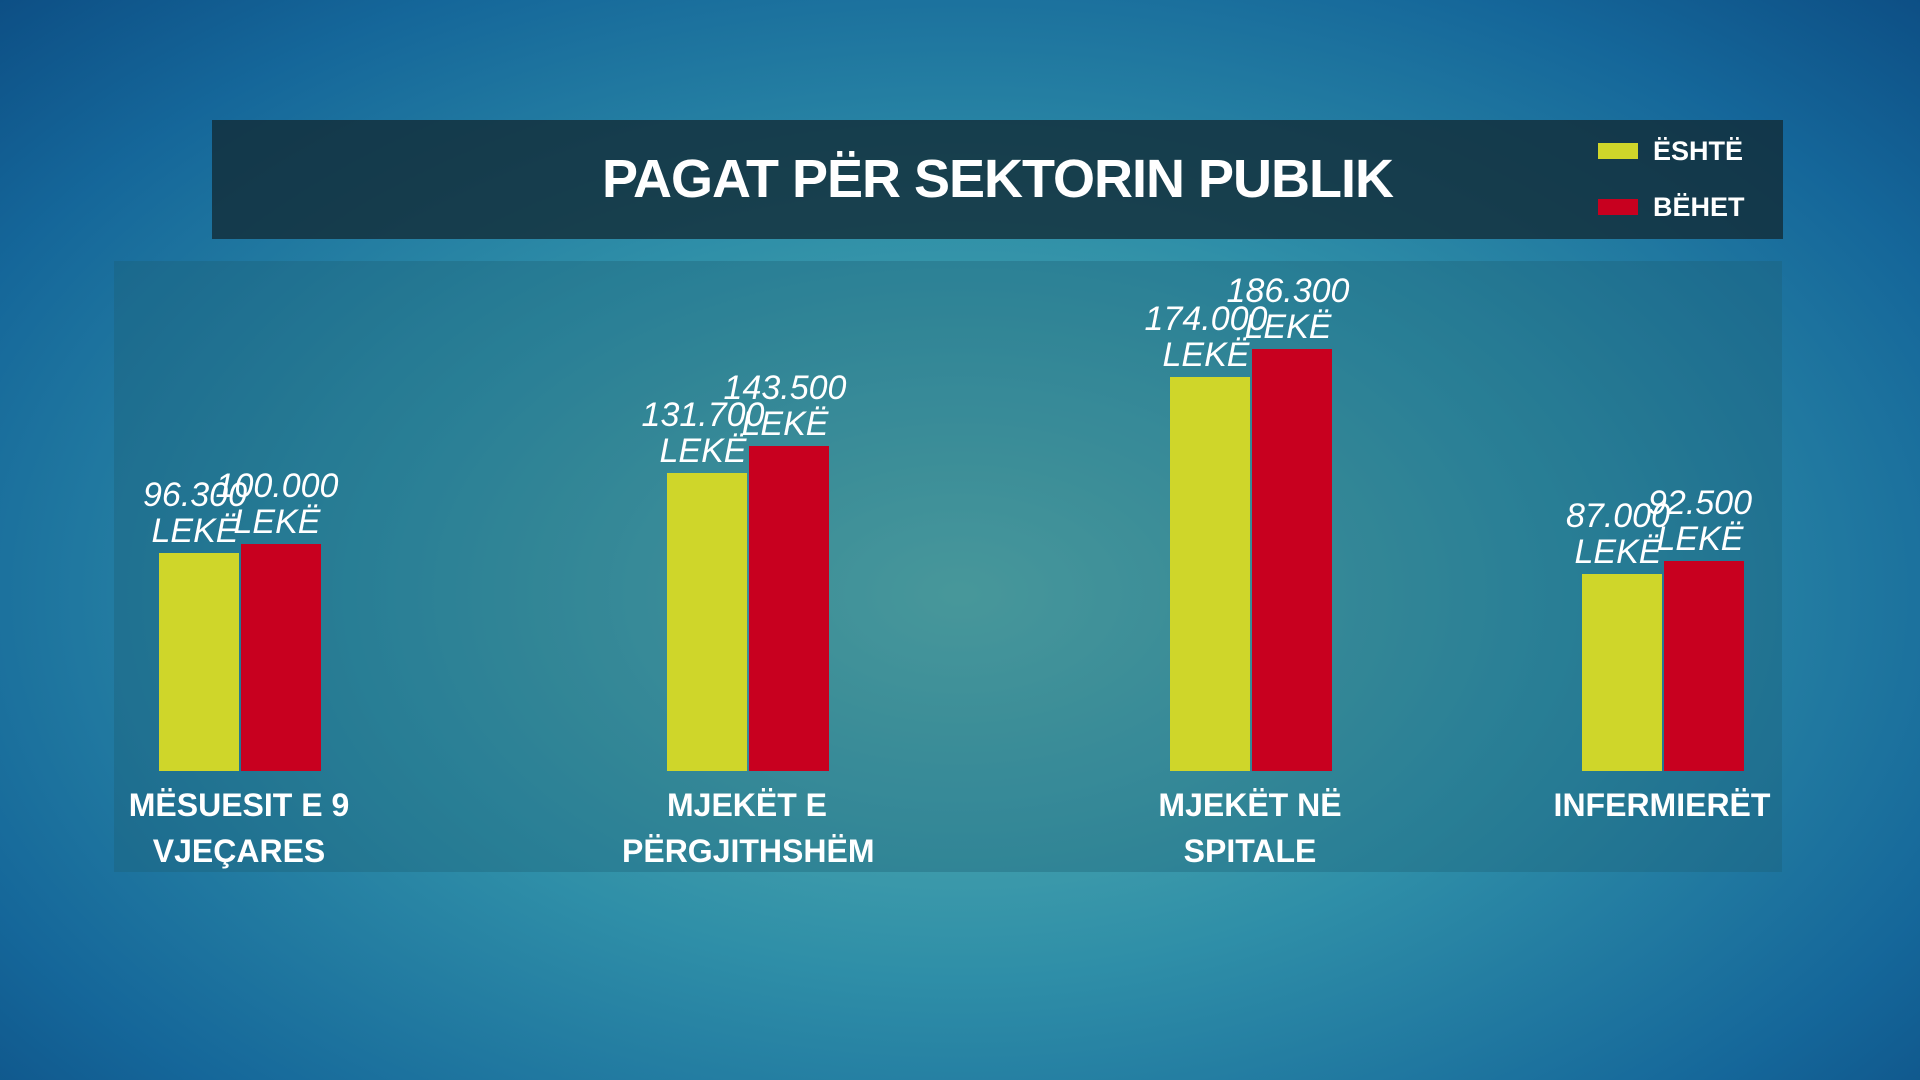 This screenshot has height=1080, width=1920. I want to click on legend-label: ËSHTË, so click(1698, 151).